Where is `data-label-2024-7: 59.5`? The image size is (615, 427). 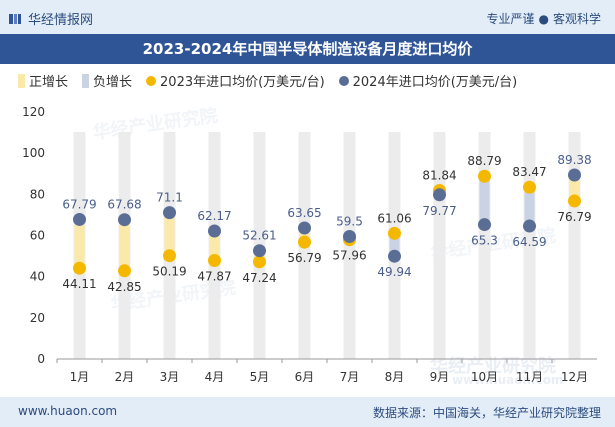 data-label-2024-7: 59.5 is located at coordinates (349, 222).